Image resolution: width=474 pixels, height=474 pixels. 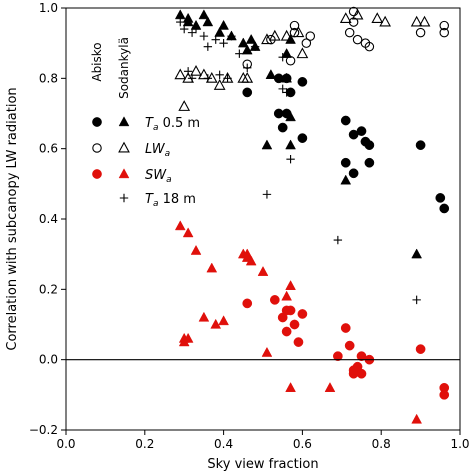 What do you see at coordinates (48, 149) in the screenshot?
I see `y-tick-label: 0.6` at bounding box center [48, 149].